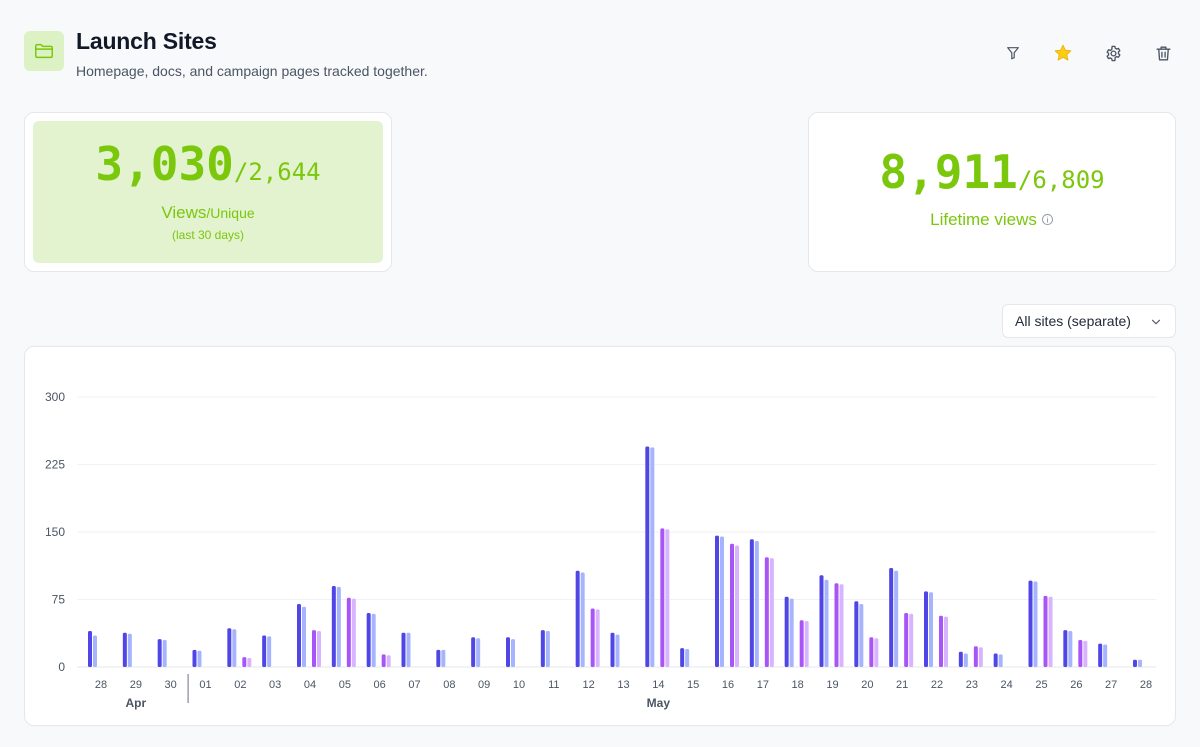 This screenshot has height=747, width=1200. What do you see at coordinates (146, 41) in the screenshot?
I see `page-title: Launch Sites` at bounding box center [146, 41].